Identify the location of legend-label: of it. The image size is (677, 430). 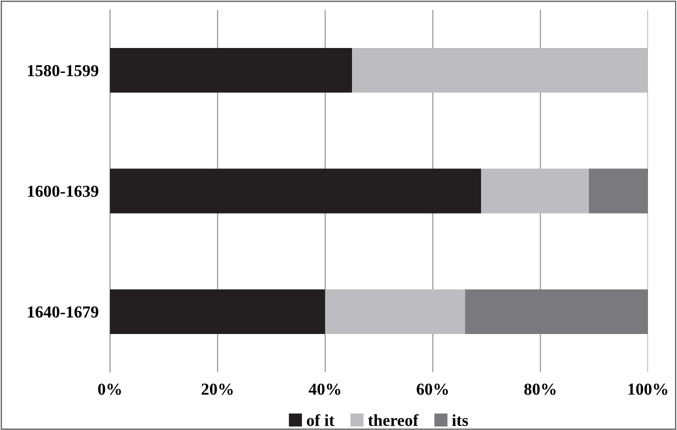
(320, 420).